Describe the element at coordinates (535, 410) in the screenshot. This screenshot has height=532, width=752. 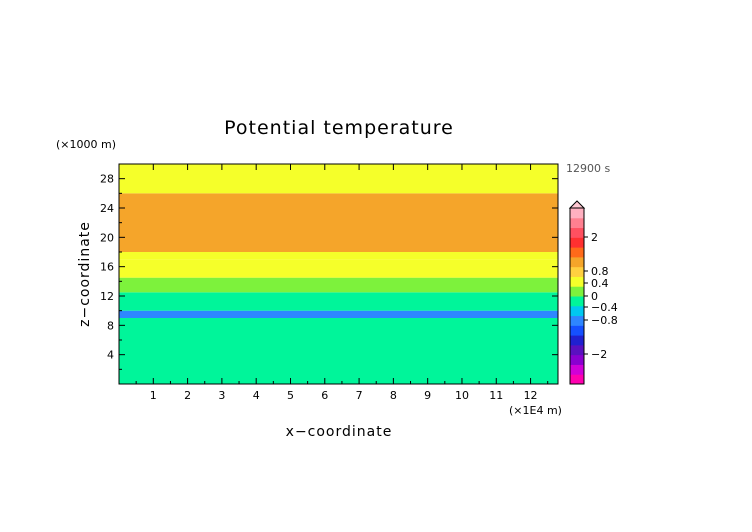
I see `x-unit-label: (×1E4 m)` at that location.